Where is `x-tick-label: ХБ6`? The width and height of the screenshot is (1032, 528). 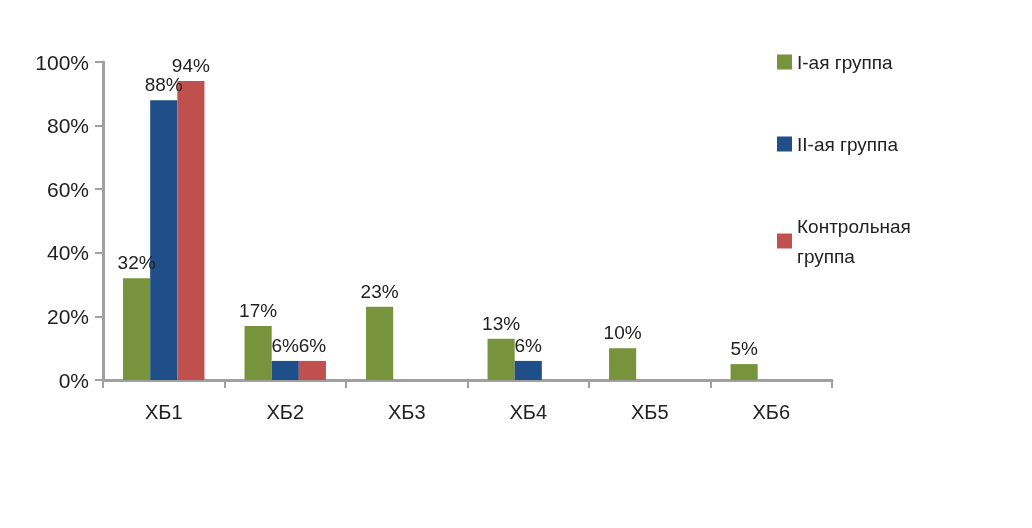 x-tick-label: ХБ6 is located at coordinates (771, 412).